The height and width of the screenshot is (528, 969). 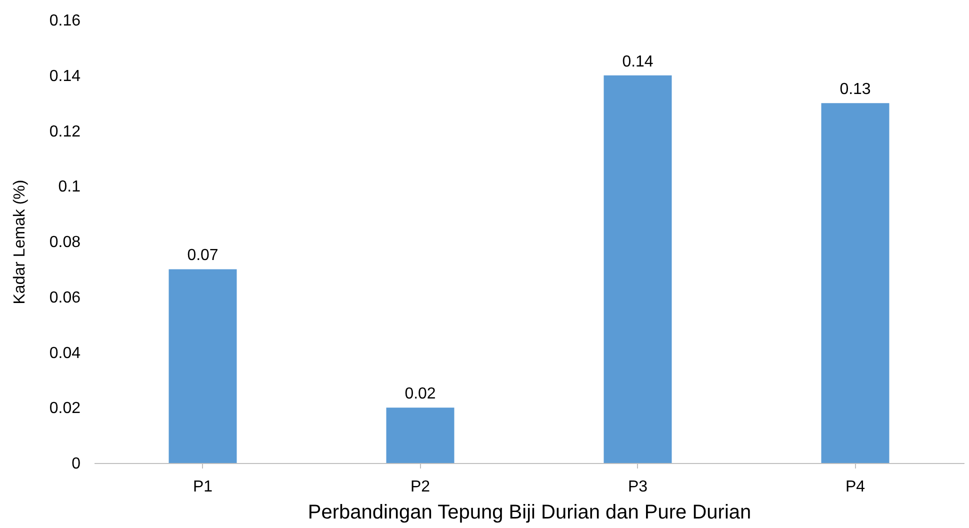 What do you see at coordinates (638, 487) in the screenshot?
I see `x-tick-label: P3` at bounding box center [638, 487].